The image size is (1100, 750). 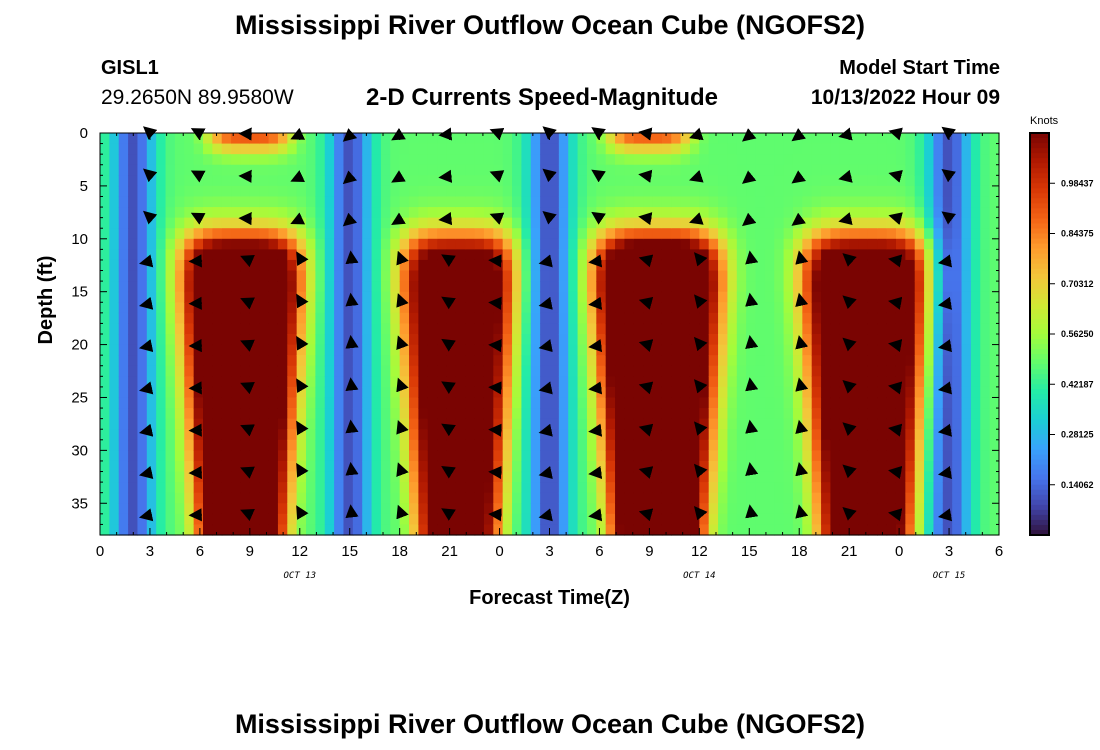 I want to click on x-axis-title: Forecast Time(Z), so click(x=549, y=598).